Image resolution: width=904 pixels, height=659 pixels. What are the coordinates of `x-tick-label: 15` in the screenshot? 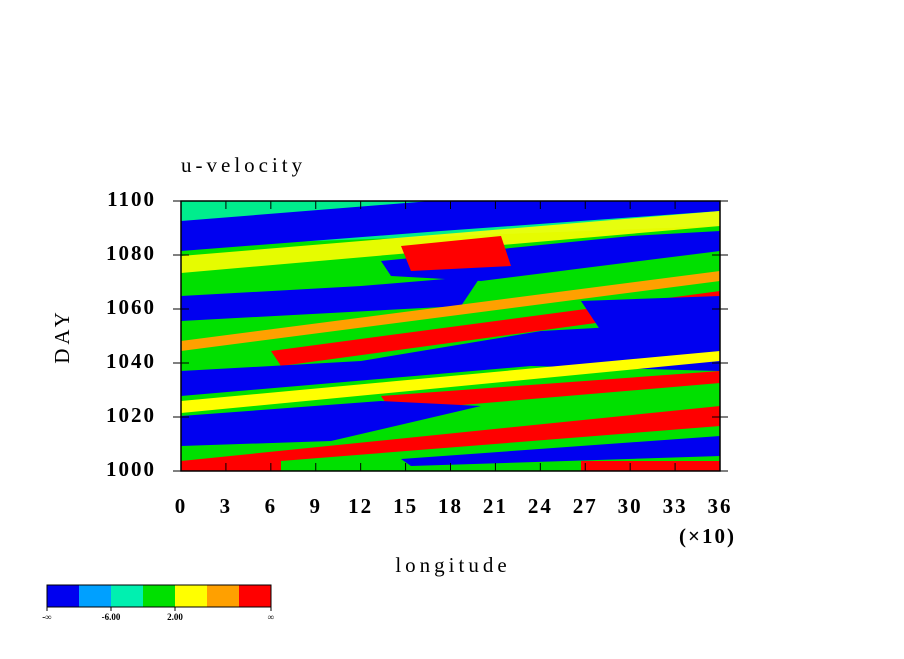 It's located at (405, 506).